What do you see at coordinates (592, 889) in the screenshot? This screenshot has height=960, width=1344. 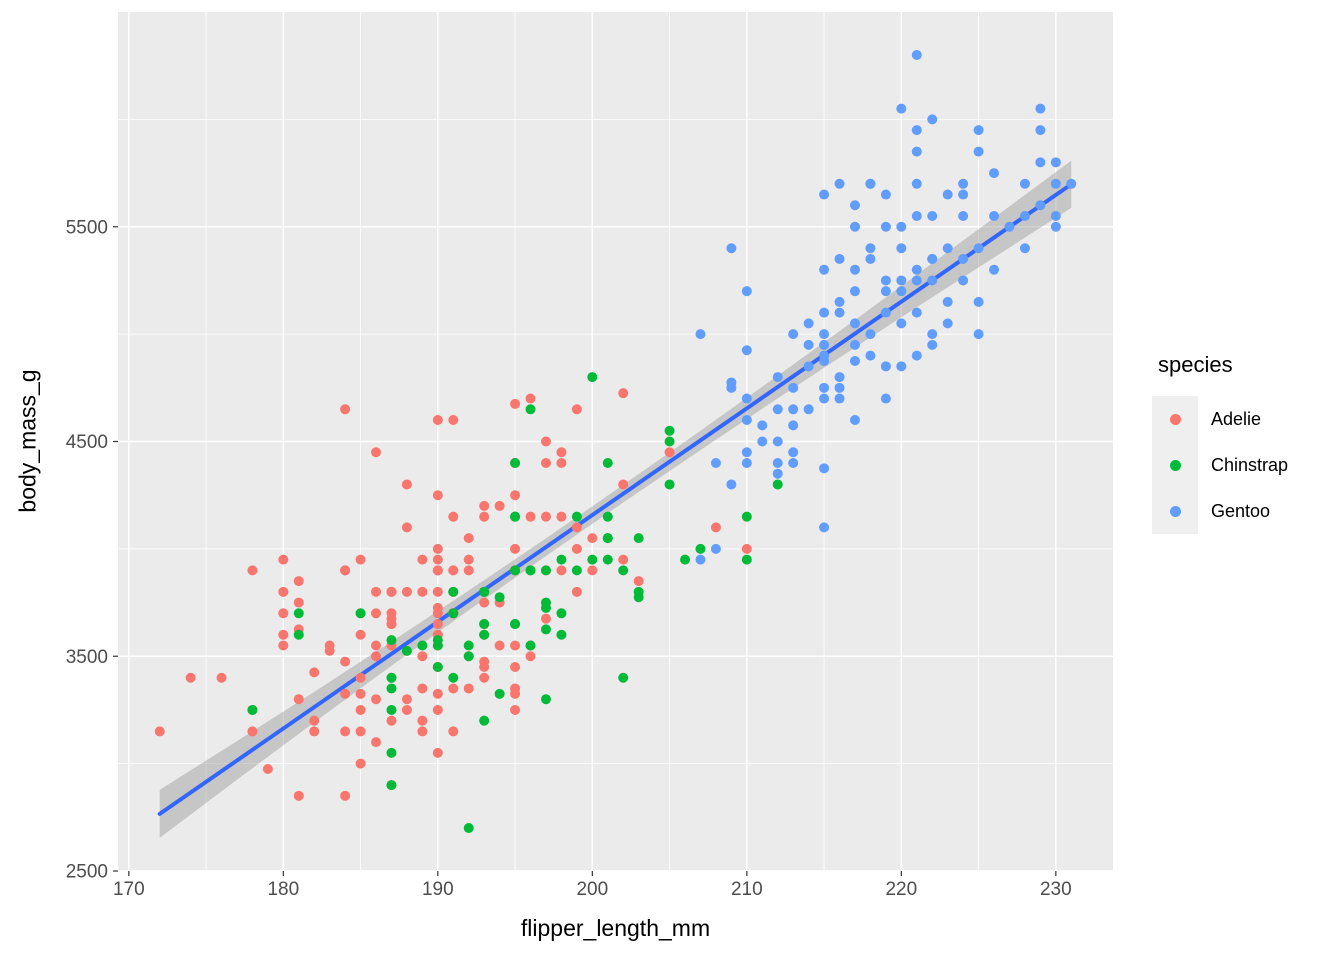 I see `x-tick-label: 200` at bounding box center [592, 889].